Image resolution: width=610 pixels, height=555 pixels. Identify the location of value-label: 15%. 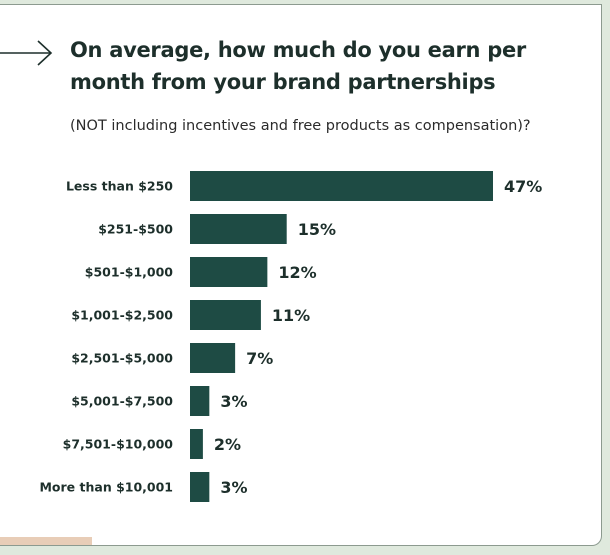
(317, 229).